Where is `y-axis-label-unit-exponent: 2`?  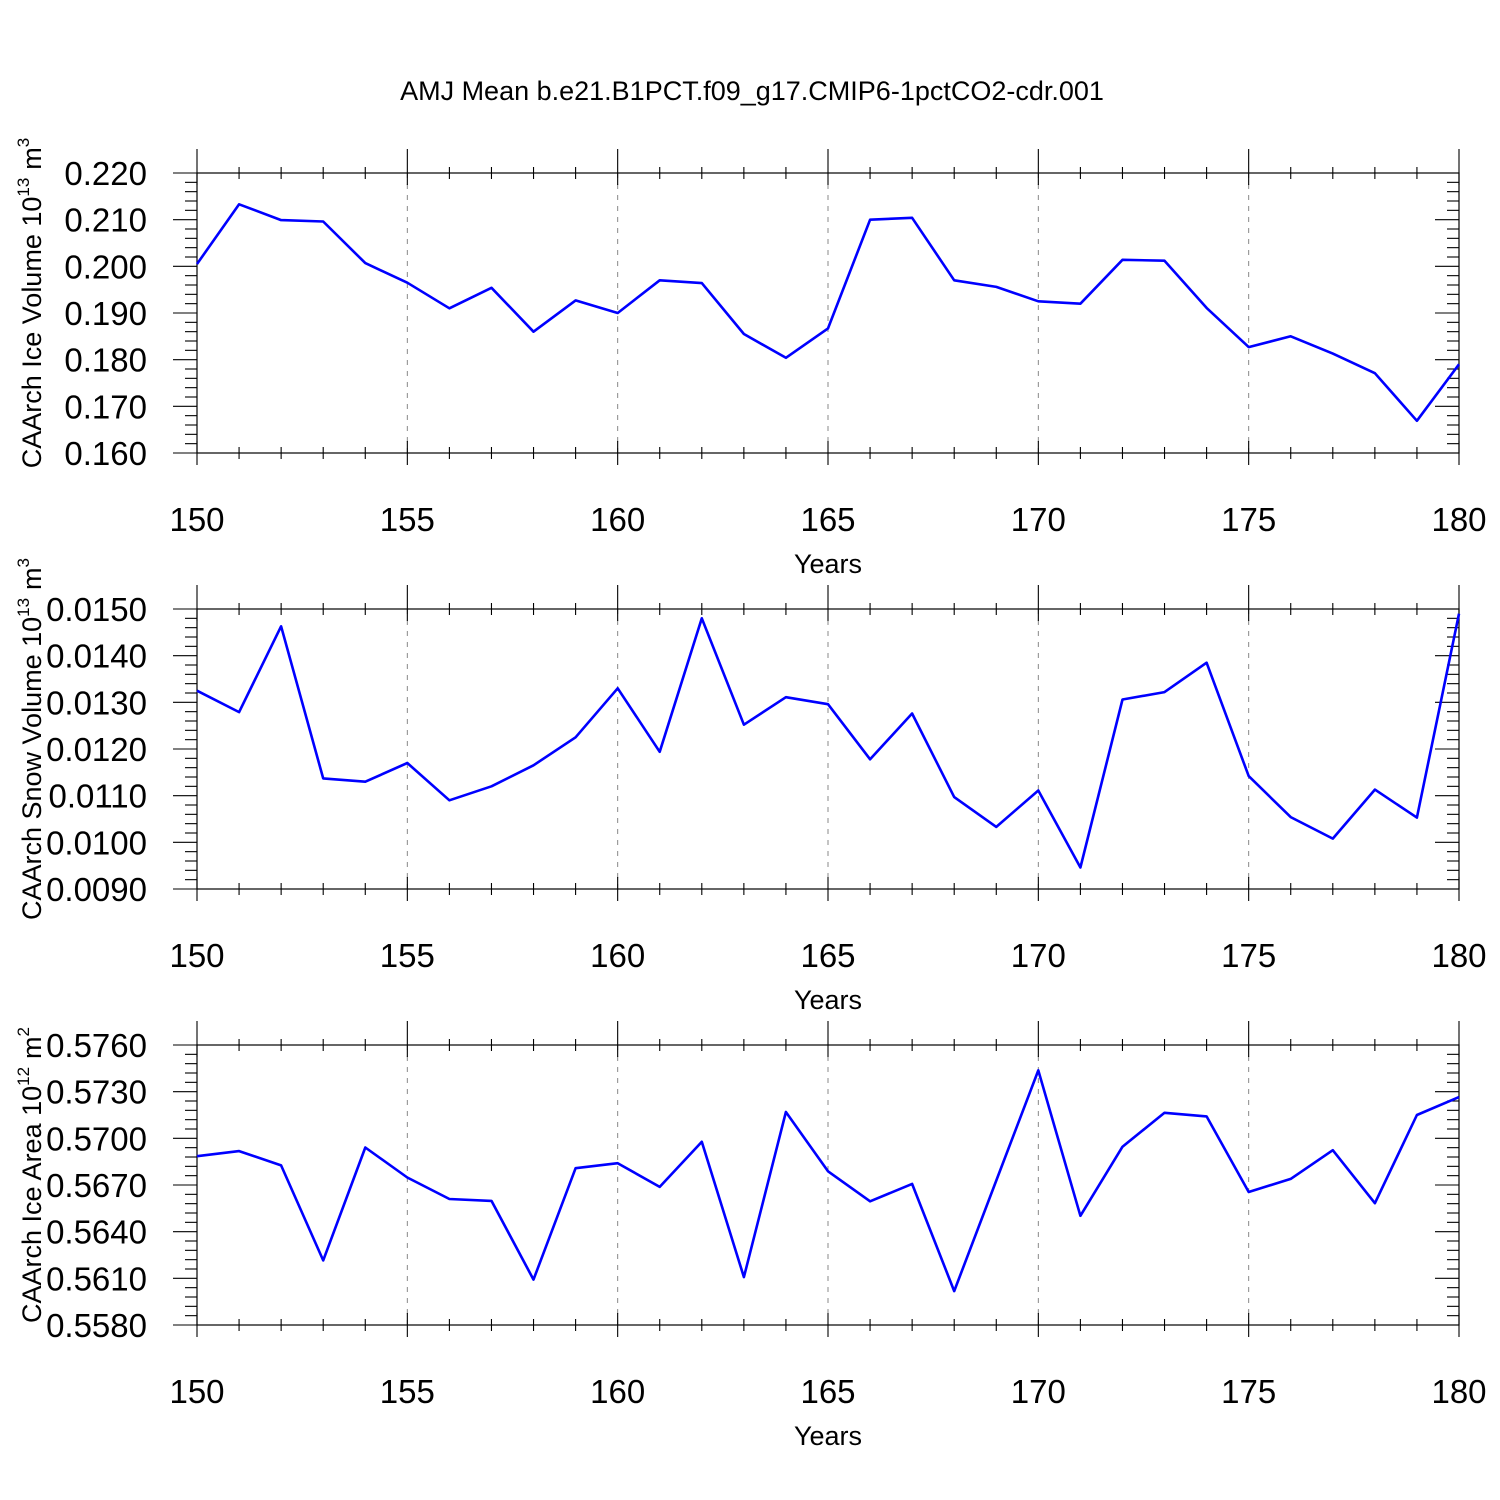
y-axis-label-unit-exponent: 2 is located at coordinates (23, 1031).